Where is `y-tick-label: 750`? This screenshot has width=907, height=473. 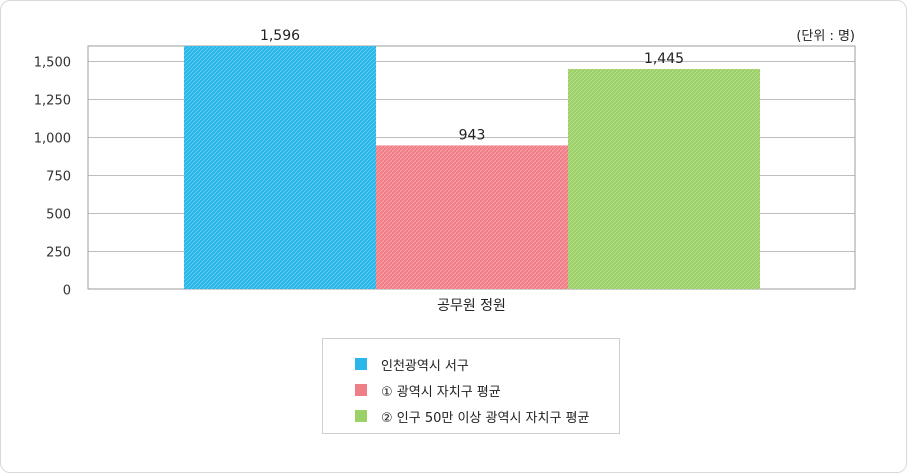 y-tick-label: 750 is located at coordinates (58, 177).